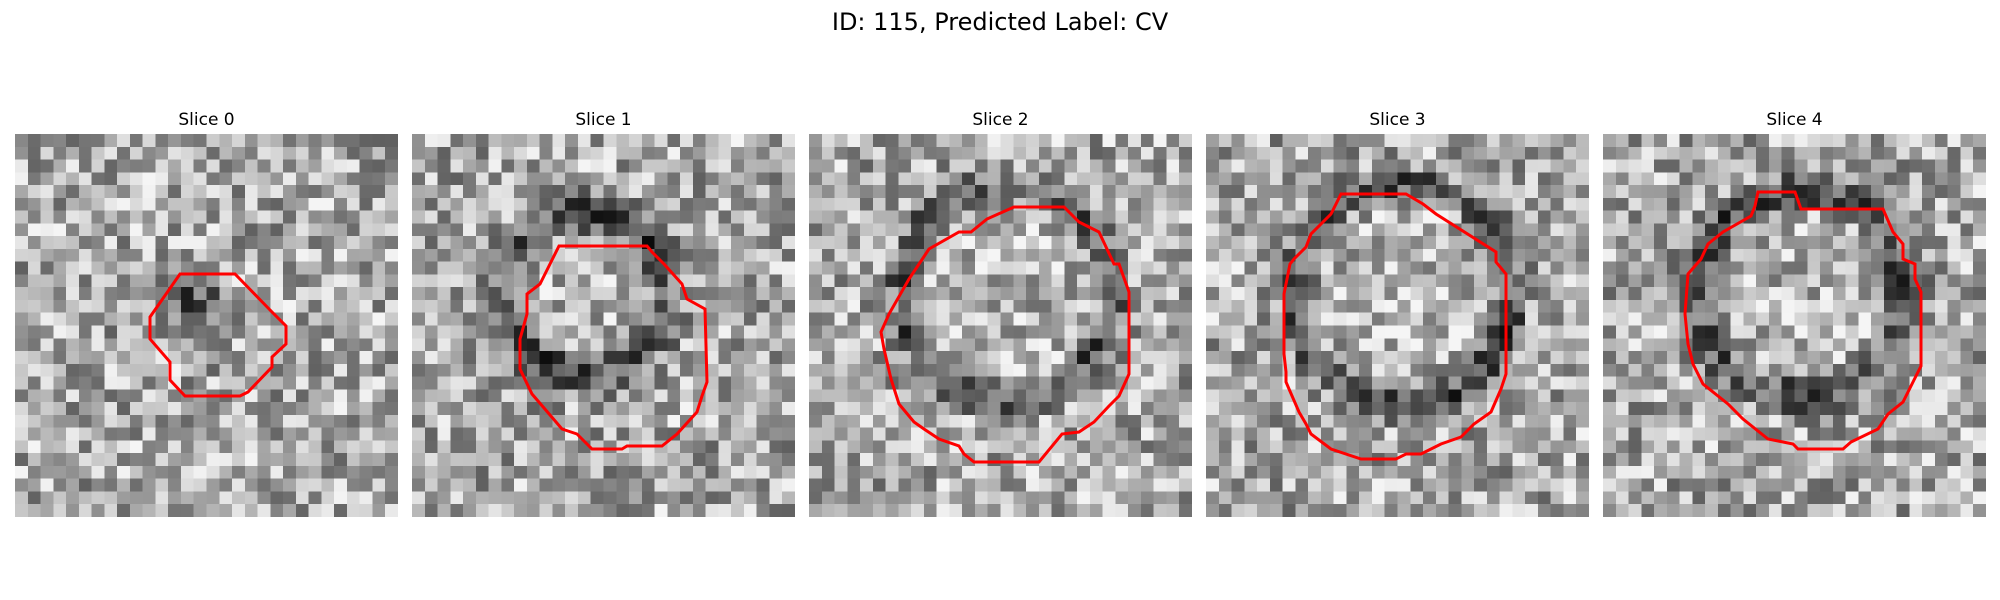  I want to click on slice-panel-0: Slice 0, so click(206, 312).